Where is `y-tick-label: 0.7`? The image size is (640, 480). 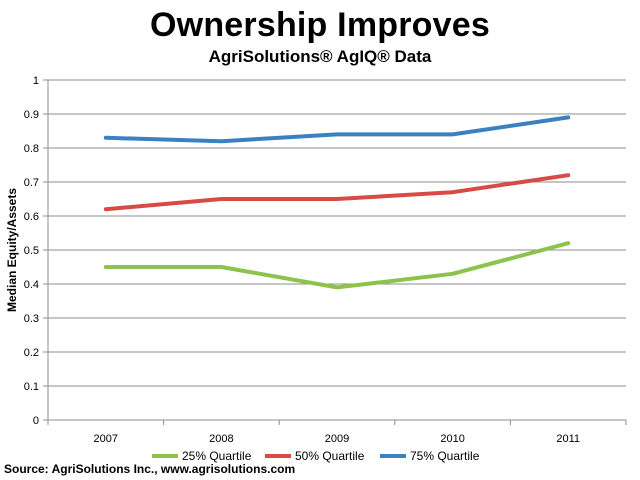 y-tick-label: 0.7 is located at coordinates (31, 183).